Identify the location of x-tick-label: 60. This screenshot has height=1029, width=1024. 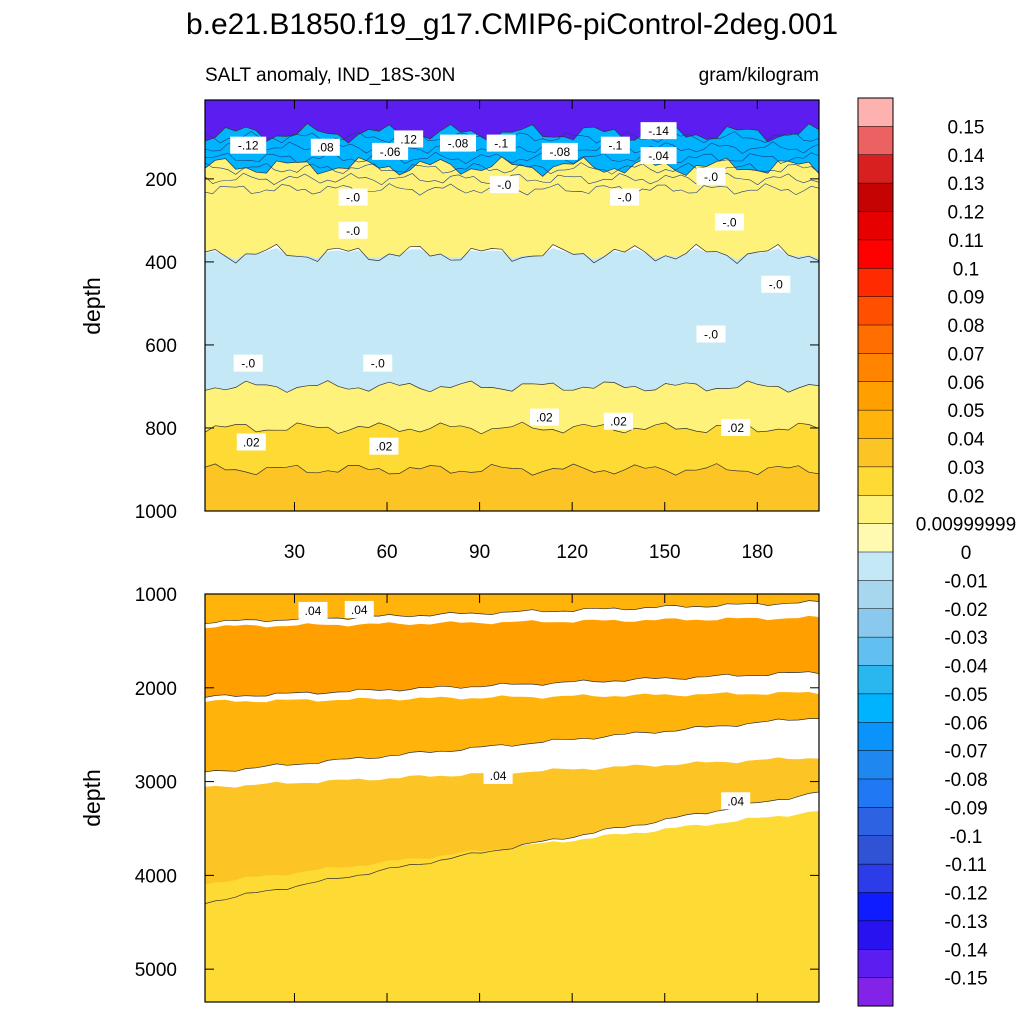
(386, 552).